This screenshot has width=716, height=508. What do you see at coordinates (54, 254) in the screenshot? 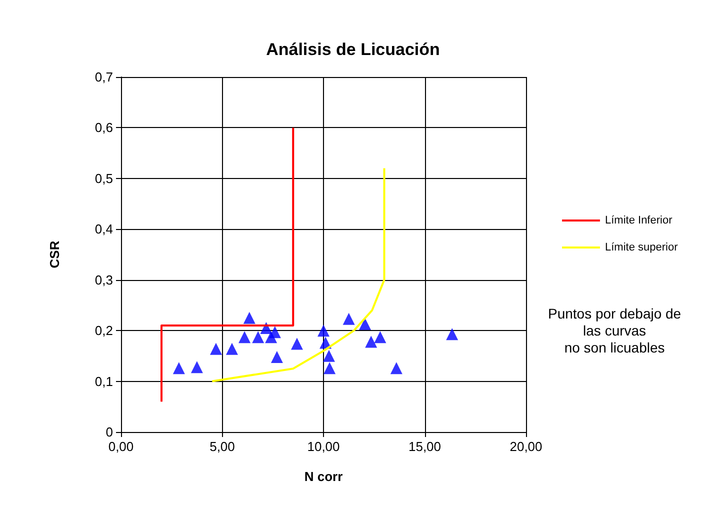
I see `y-axis-title: CSR` at bounding box center [54, 254].